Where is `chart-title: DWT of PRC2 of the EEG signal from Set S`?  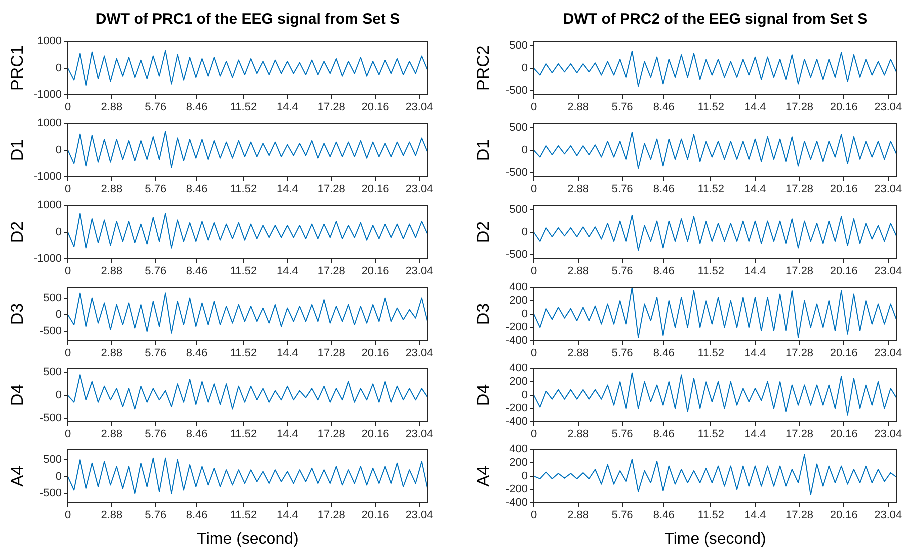 chart-title: DWT of PRC2 of the EEG signal from Set S is located at coordinates (715, 19).